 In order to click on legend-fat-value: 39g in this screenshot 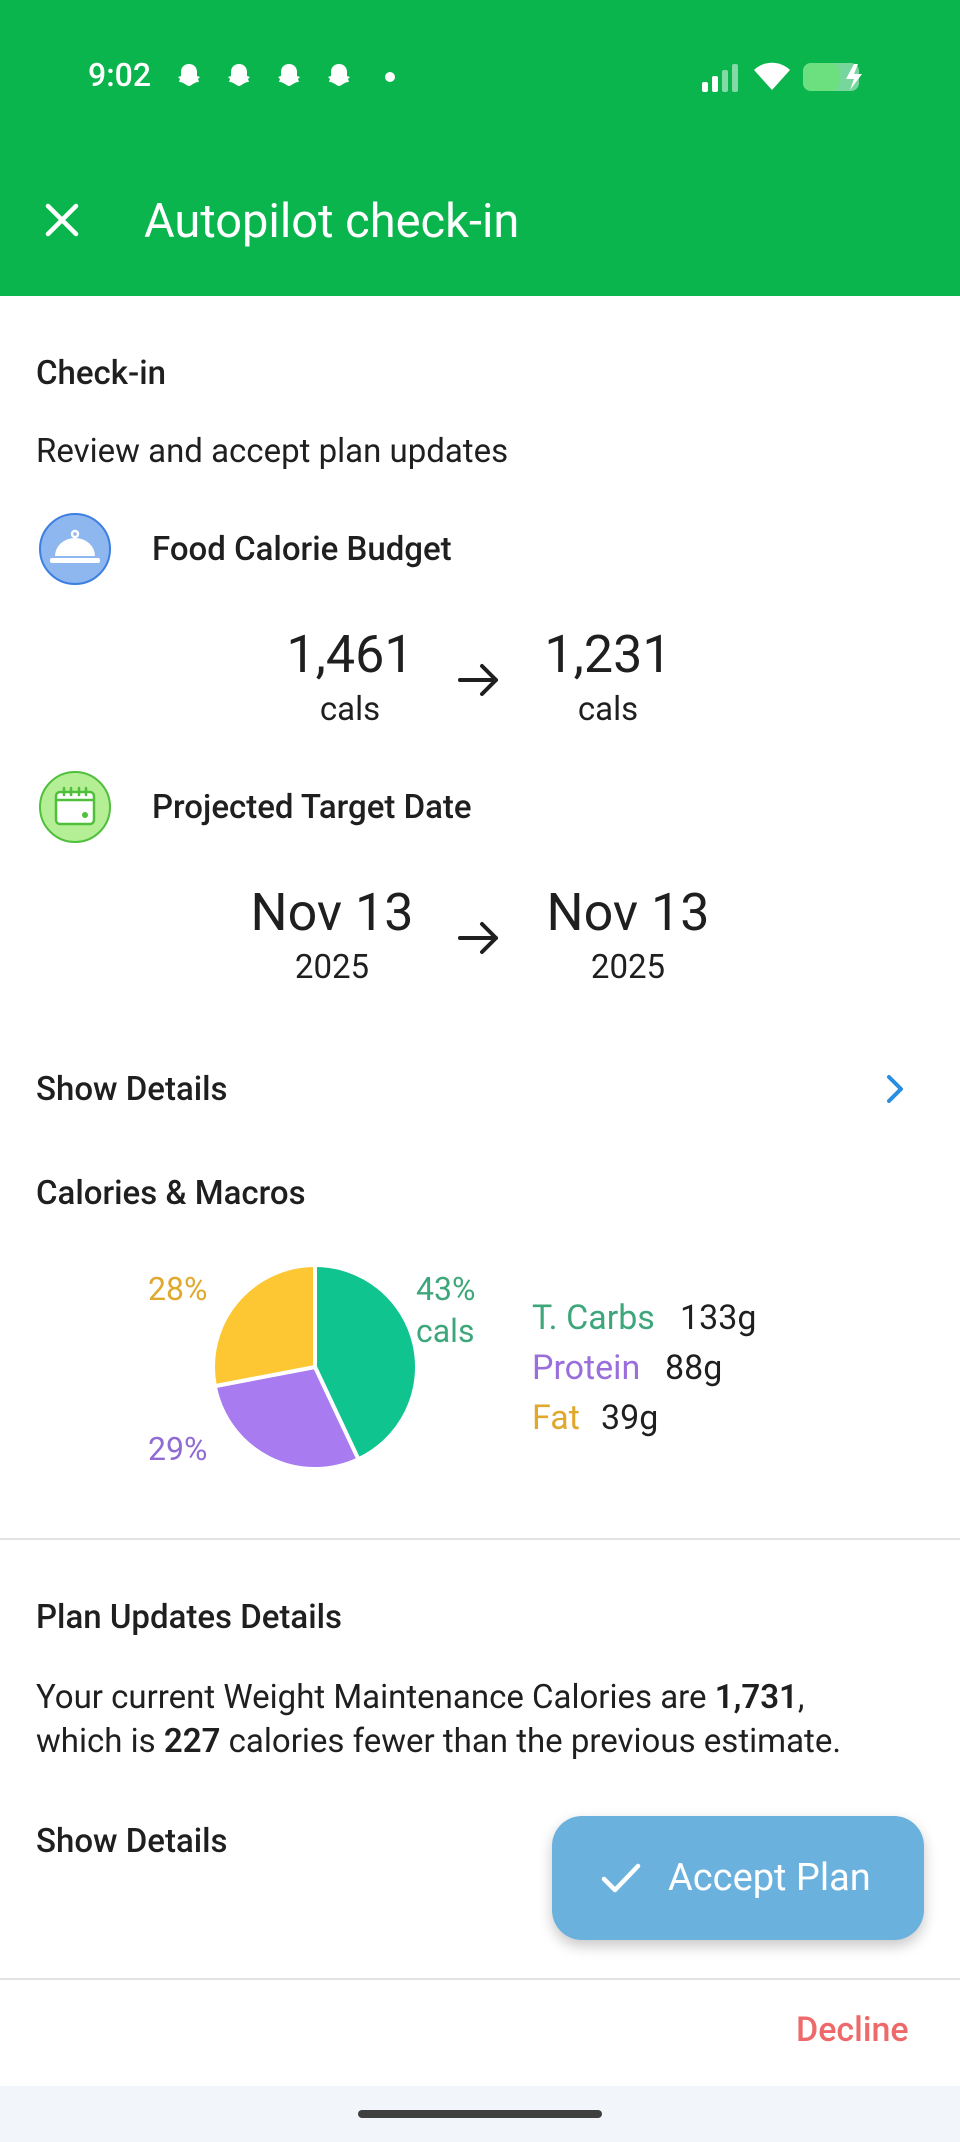, I will do `click(630, 1418)`.